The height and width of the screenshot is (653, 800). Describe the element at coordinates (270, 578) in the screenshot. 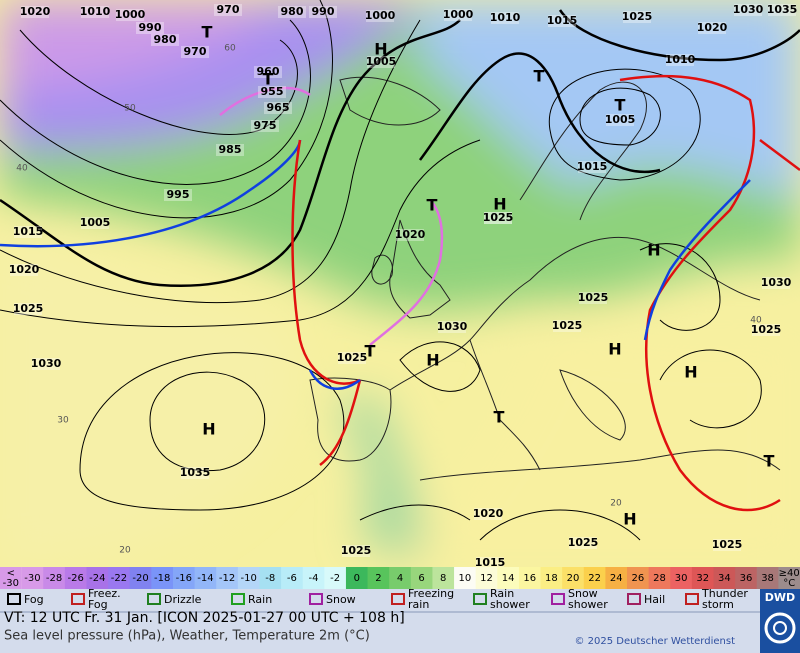

I see `scale-label: -8` at that location.